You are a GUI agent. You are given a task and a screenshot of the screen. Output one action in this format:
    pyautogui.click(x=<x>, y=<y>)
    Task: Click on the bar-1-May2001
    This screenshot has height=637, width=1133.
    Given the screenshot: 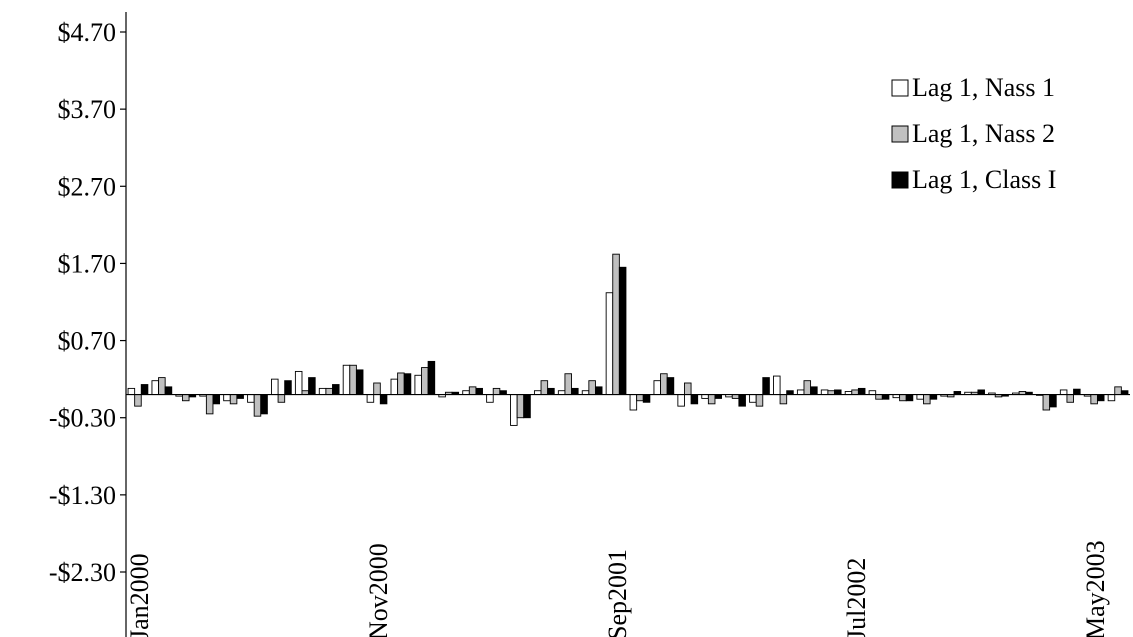 What is the action you would take?
    pyautogui.click(x=514, y=410)
    